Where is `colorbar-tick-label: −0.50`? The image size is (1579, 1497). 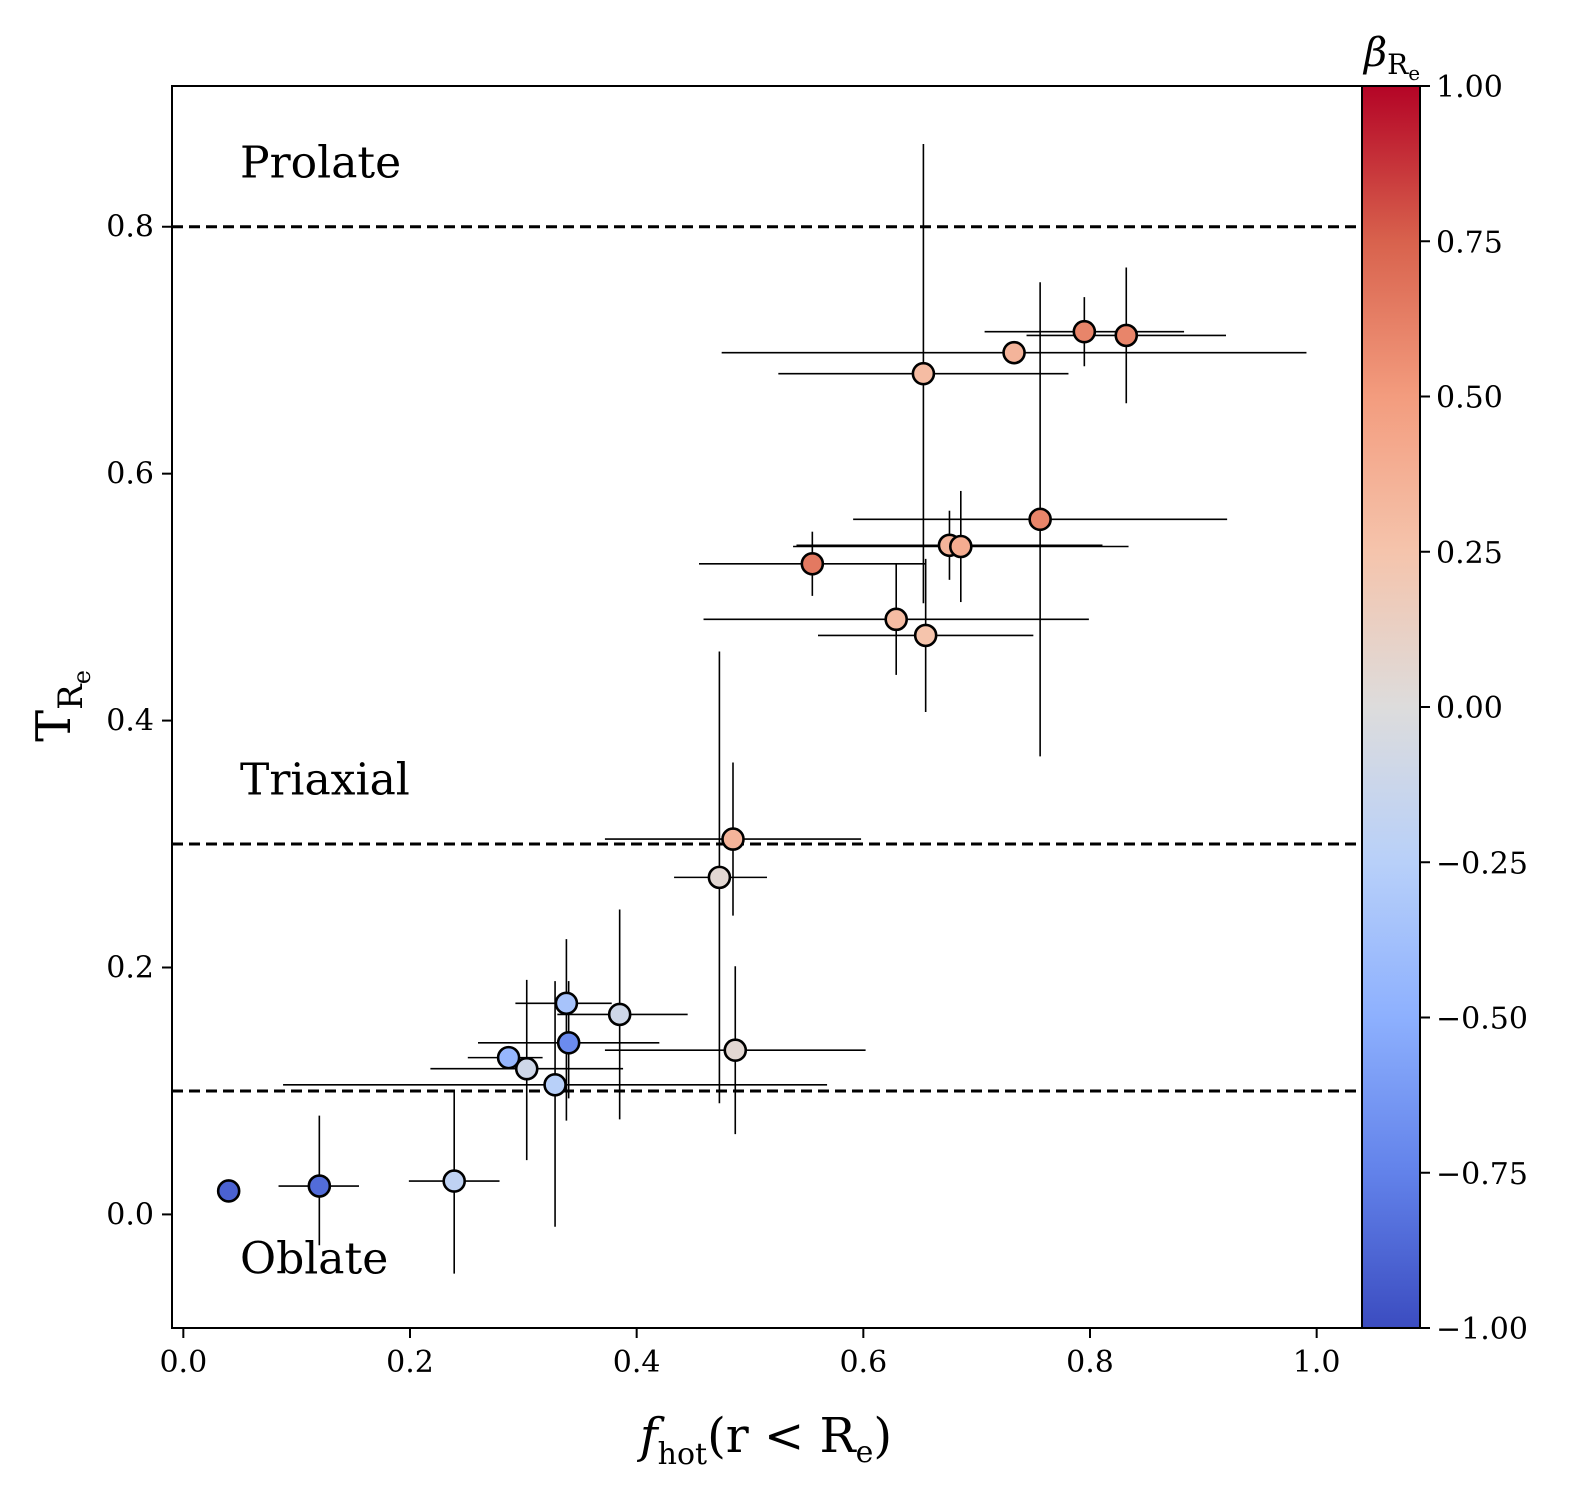
colorbar-tick-label: −0.50 is located at coordinates (1482, 1019).